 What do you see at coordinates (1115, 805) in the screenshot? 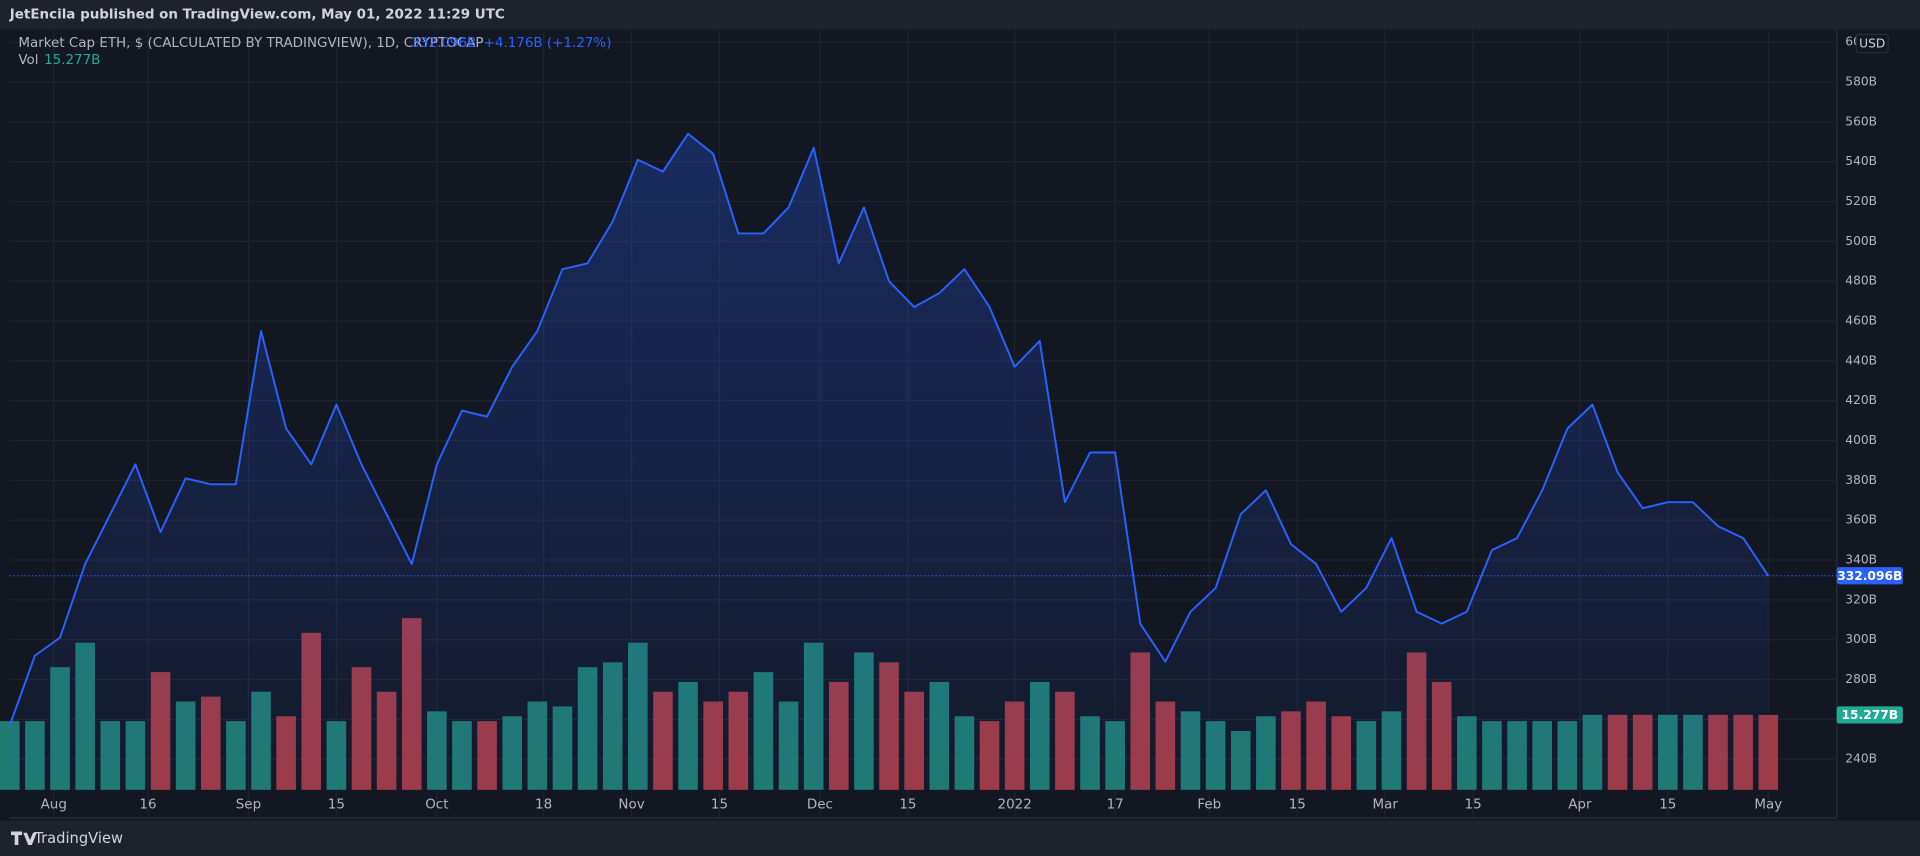
I see `x-tick-label: 17` at bounding box center [1115, 805].